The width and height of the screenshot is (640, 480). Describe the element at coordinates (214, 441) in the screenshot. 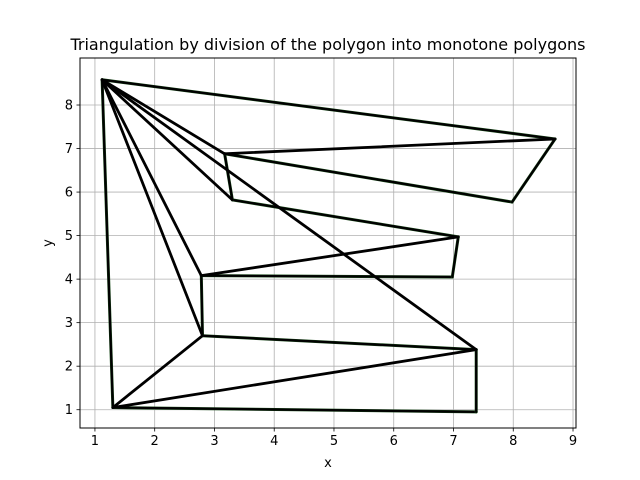

I see `x-tick-label-2: 3` at that location.